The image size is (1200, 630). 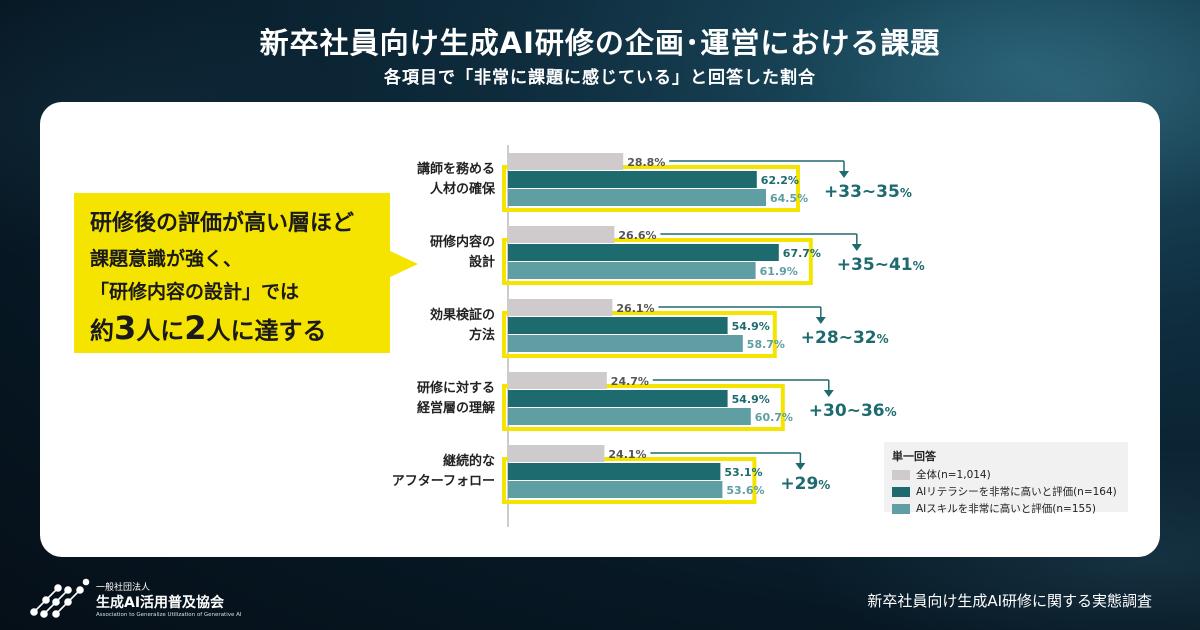 What do you see at coordinates (1009, 601) in the screenshot?
I see `survey-name: 新卒社員向け生成AI研修に関する実態調査` at bounding box center [1009, 601].